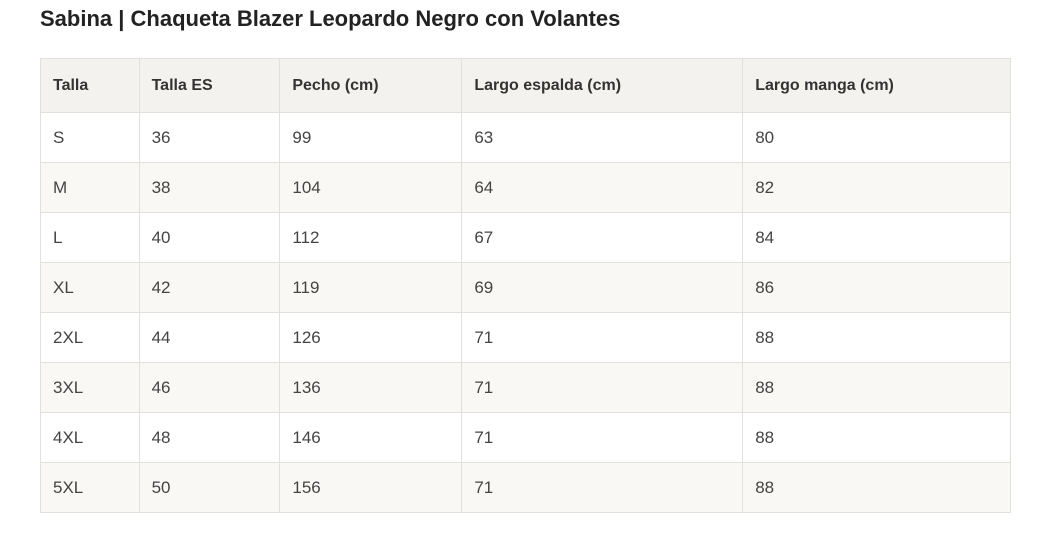 Image resolution: width=1050 pixels, height=552 pixels. Describe the element at coordinates (209, 387) in the screenshot. I see `table-cell: 46` at that location.